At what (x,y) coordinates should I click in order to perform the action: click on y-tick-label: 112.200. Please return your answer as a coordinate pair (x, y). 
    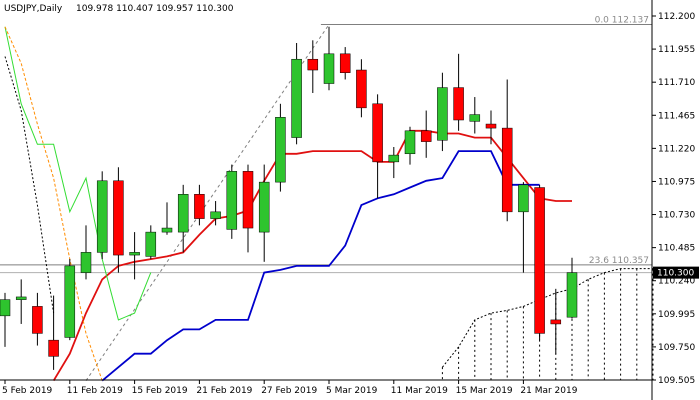
    Looking at the image, I should click on (676, 17).